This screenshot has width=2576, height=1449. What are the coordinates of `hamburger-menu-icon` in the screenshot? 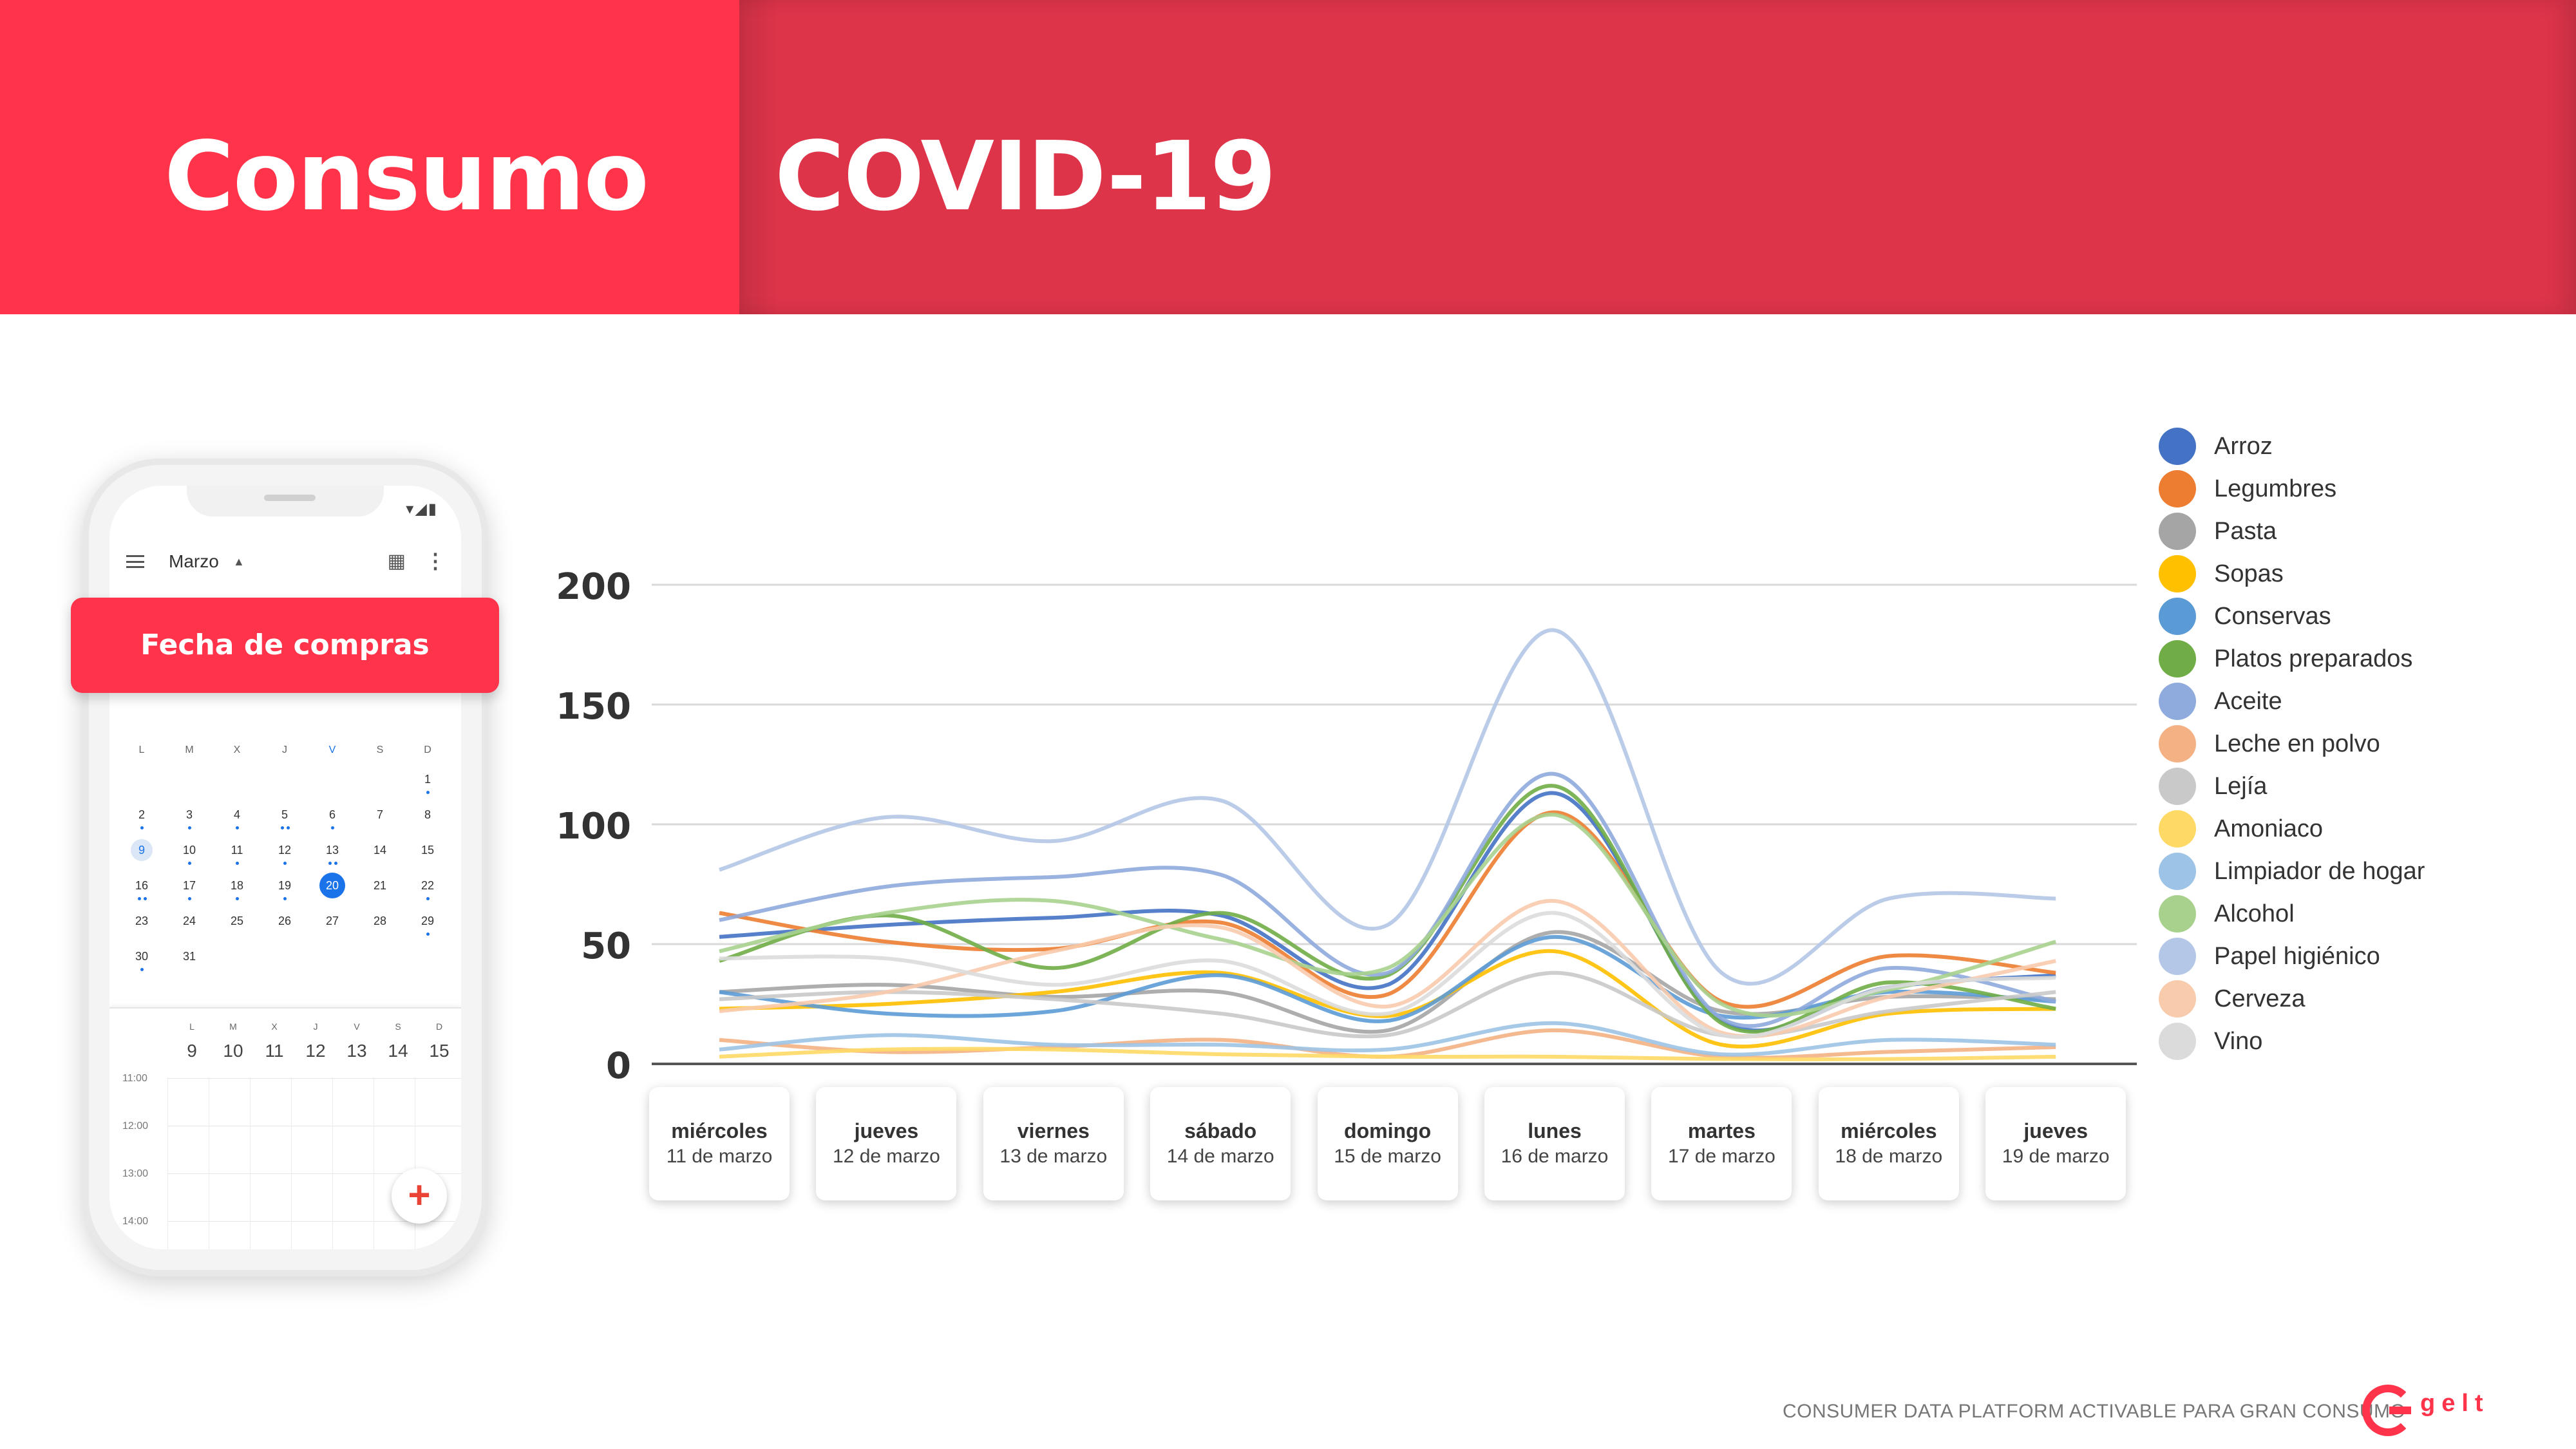 It's located at (135, 561).